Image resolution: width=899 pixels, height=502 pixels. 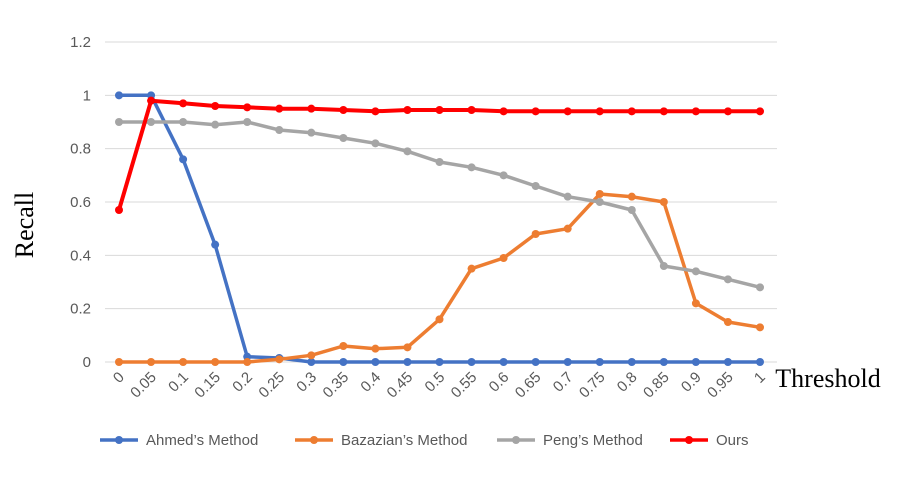 What do you see at coordinates (732, 440) in the screenshot?
I see `legend-label: Ours` at bounding box center [732, 440].